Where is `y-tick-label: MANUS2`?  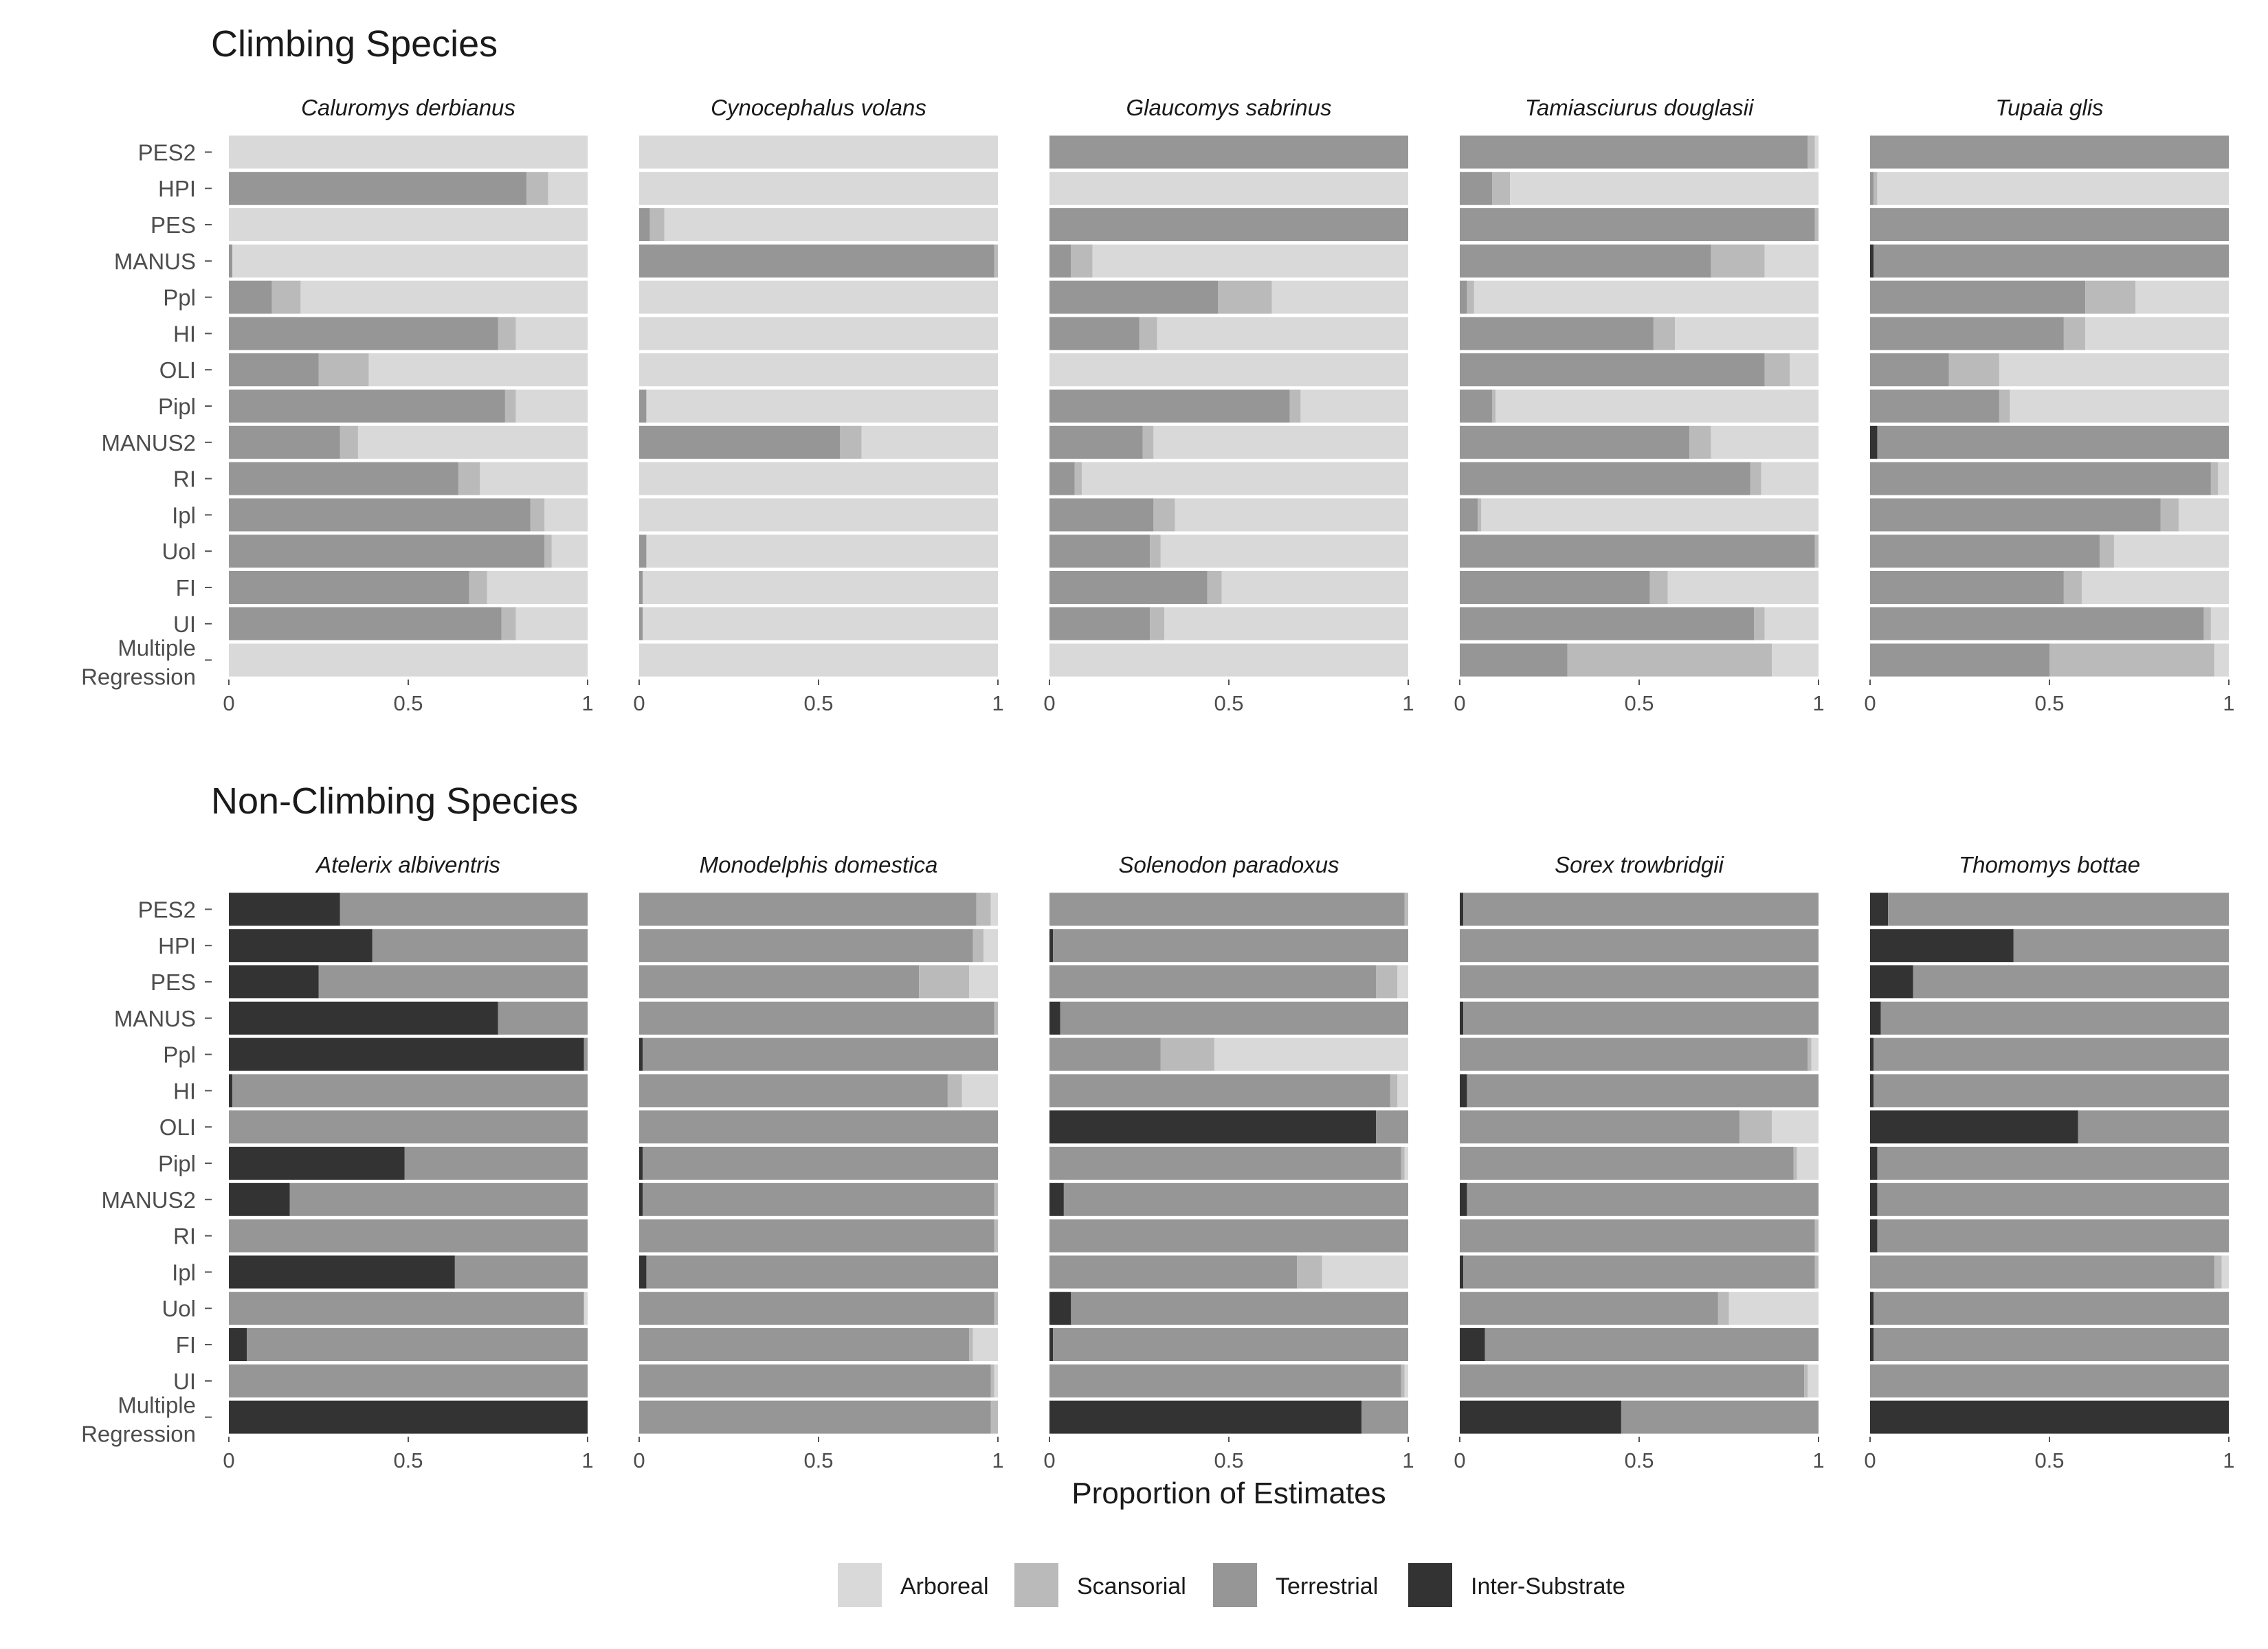 y-tick-label: MANUS2 is located at coordinates (148, 1200).